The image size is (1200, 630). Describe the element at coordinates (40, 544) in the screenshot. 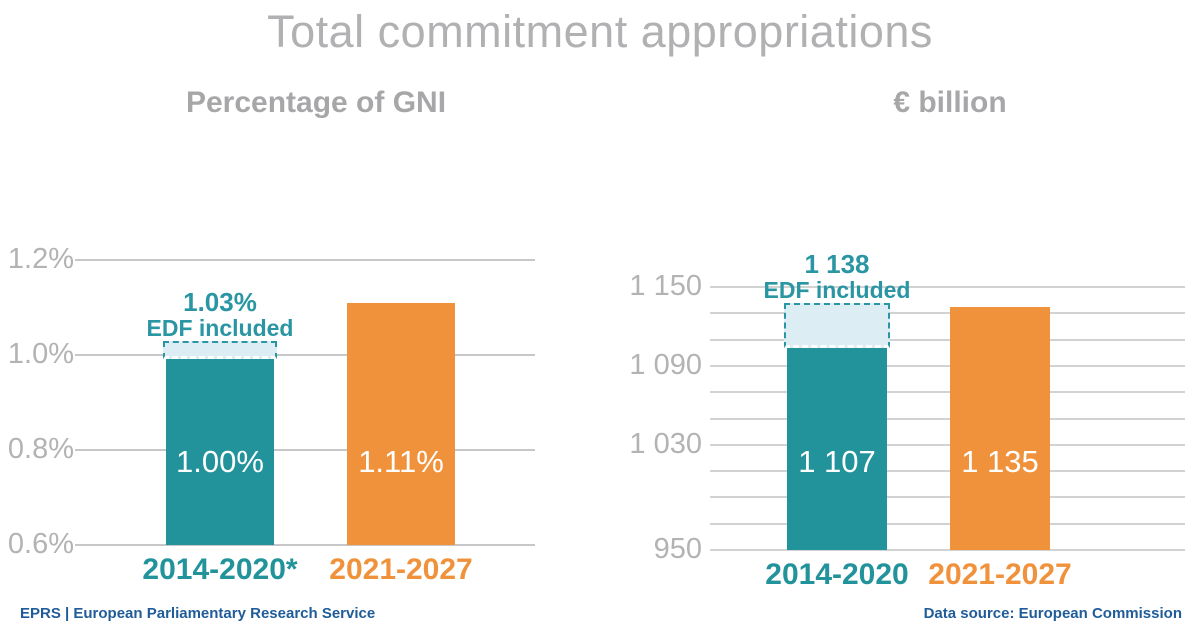

I see `y-tick-label: 0.6%` at that location.